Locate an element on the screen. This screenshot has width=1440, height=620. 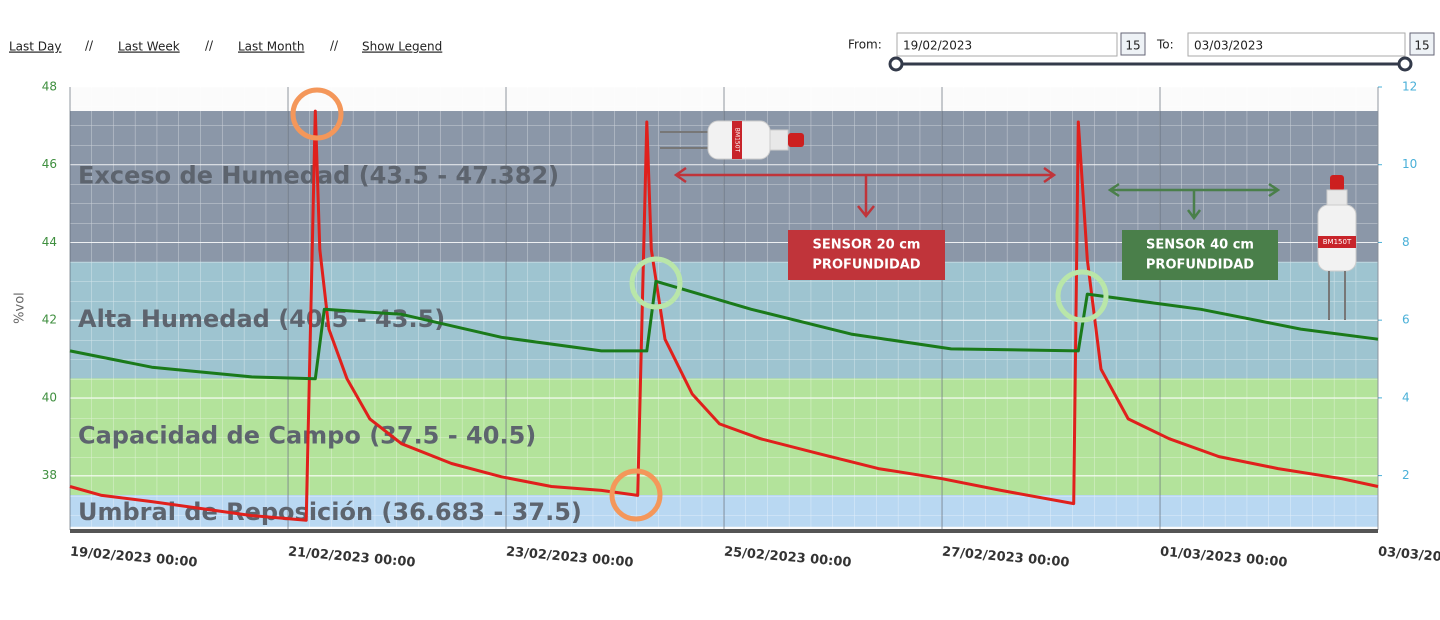
arrows is located at coordinates (977, 193).